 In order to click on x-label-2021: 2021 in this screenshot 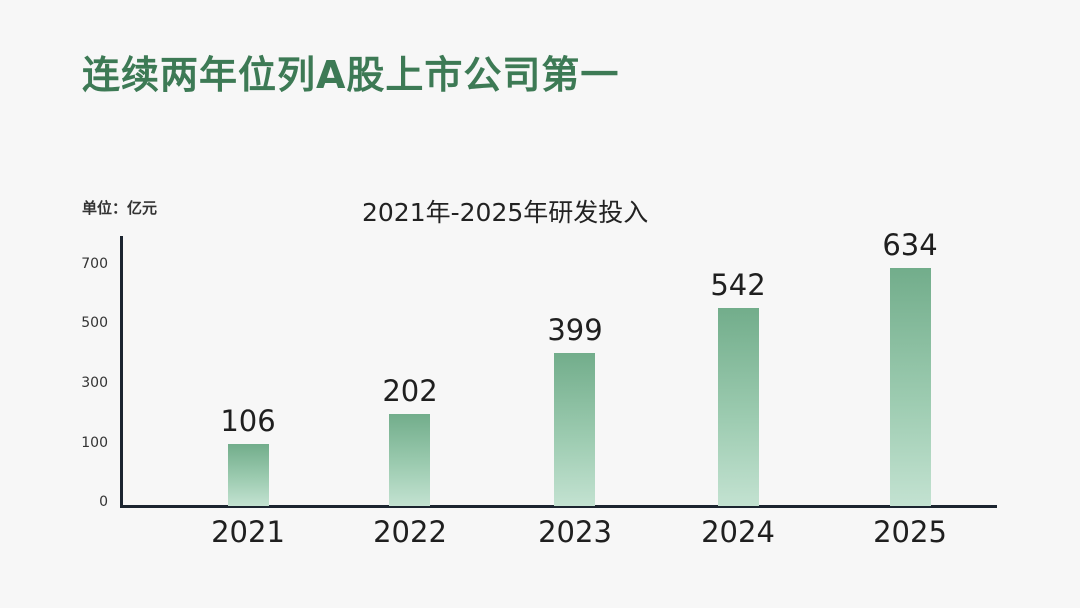, I will do `click(248, 532)`.